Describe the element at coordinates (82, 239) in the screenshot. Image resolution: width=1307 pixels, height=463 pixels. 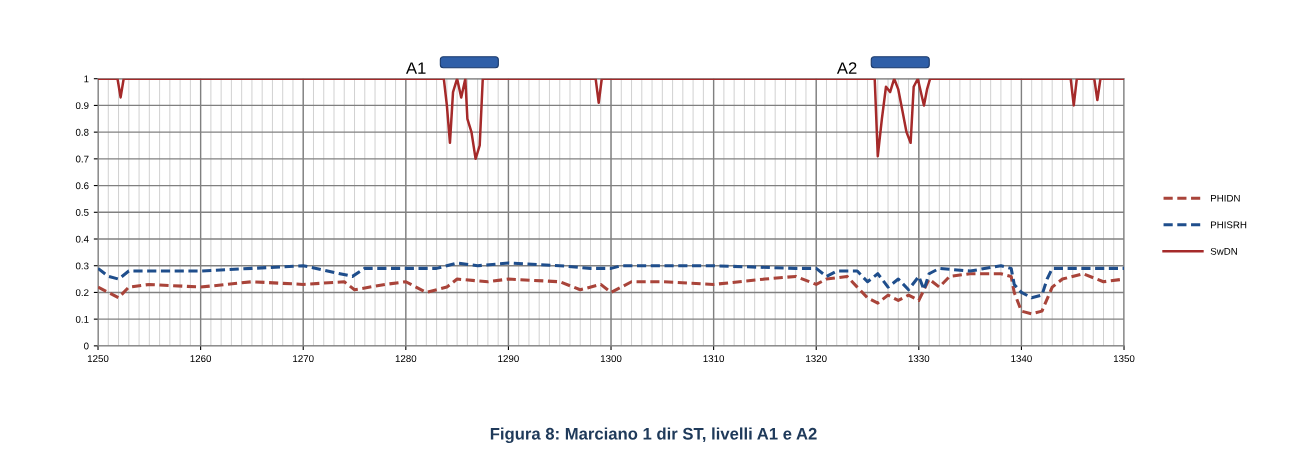
I see `y-tick-label: 0.4` at that location.